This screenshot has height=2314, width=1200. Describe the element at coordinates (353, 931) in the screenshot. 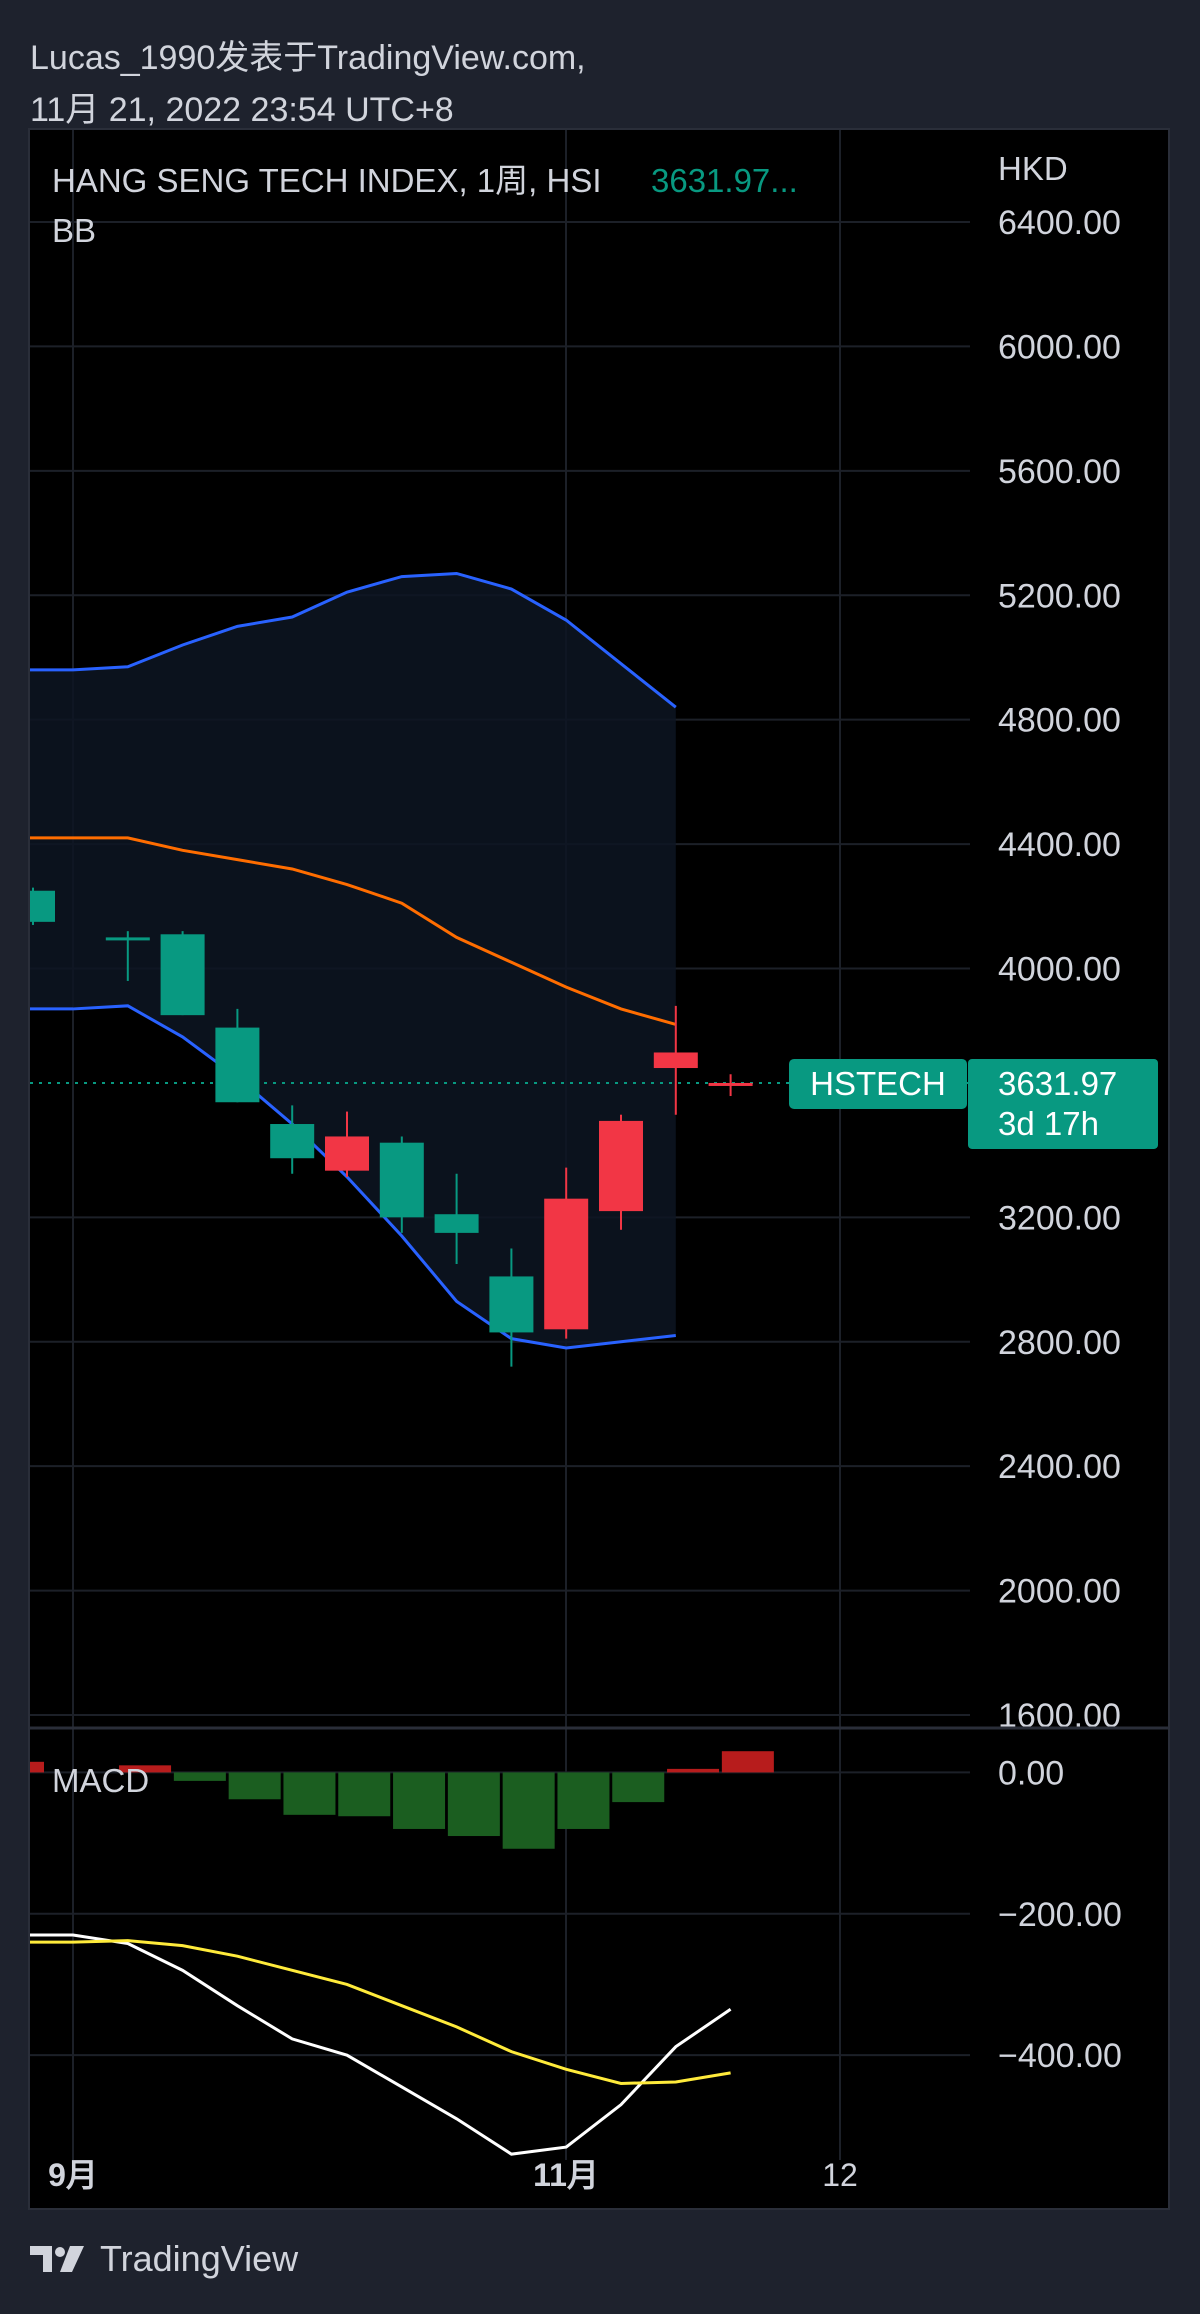

I see `bb-basis-line` at that location.